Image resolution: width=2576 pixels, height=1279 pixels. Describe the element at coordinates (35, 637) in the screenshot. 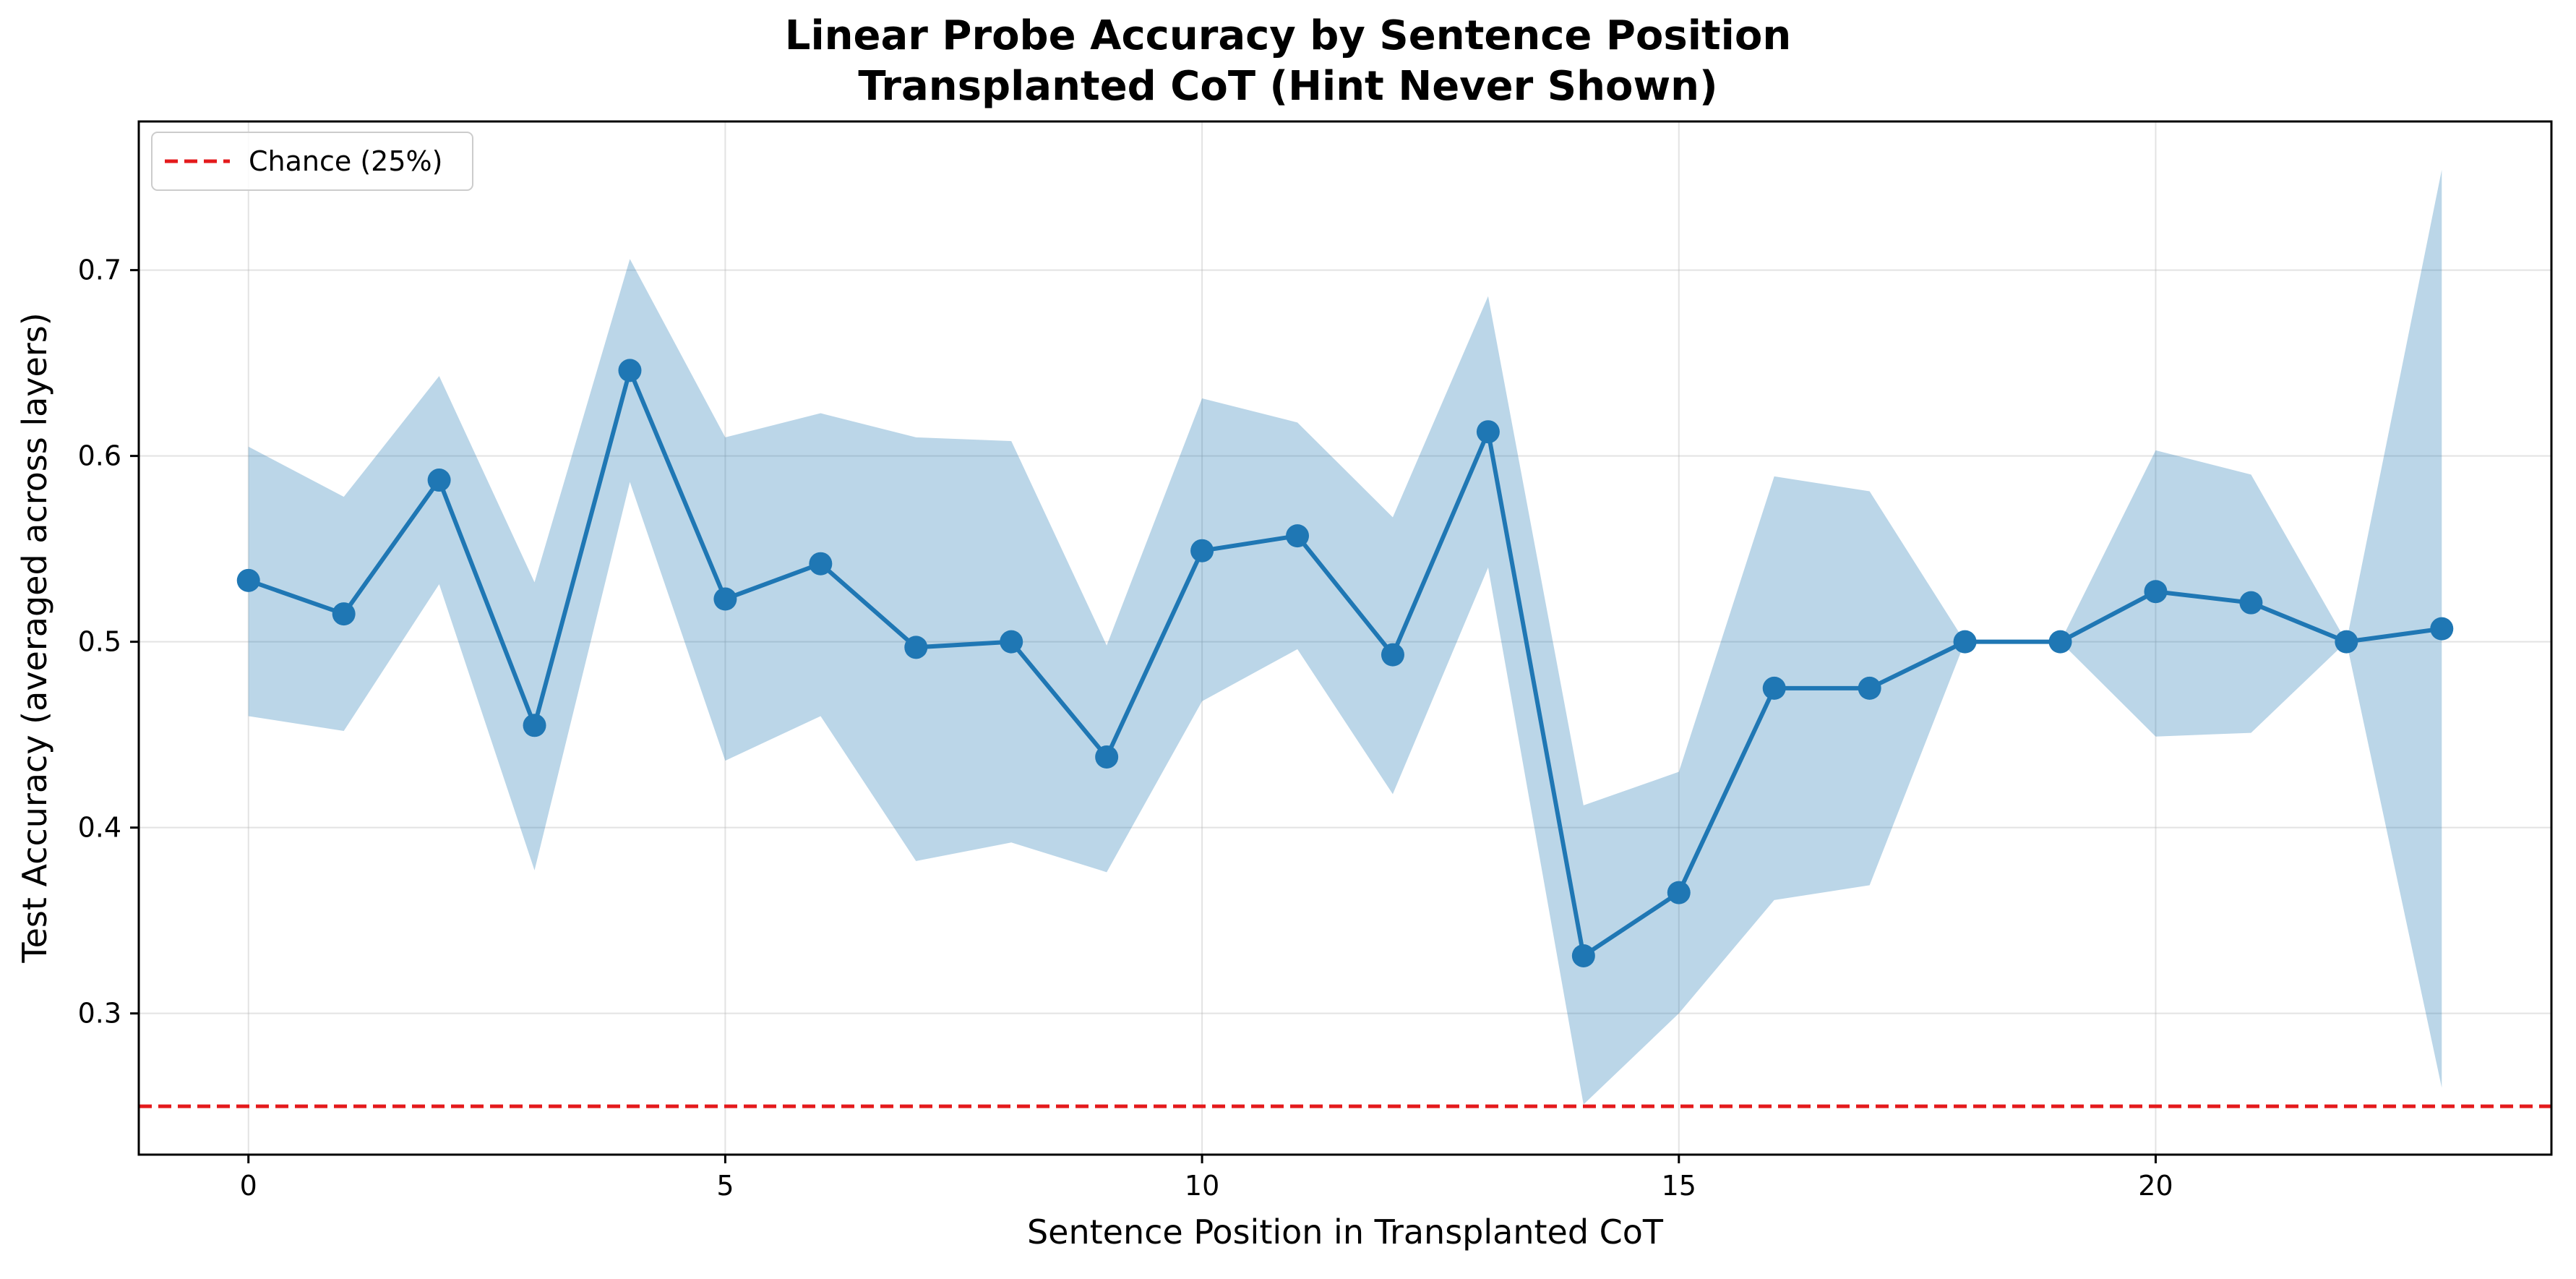

I see `y-axis-label: Test Accuracy (averaged across layers)` at that location.